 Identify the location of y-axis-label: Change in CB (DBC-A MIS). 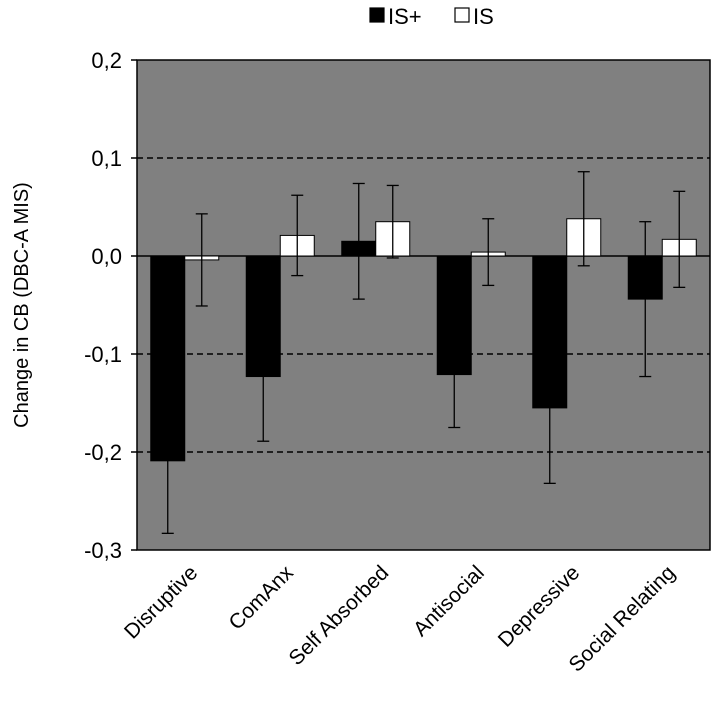
(22, 305).